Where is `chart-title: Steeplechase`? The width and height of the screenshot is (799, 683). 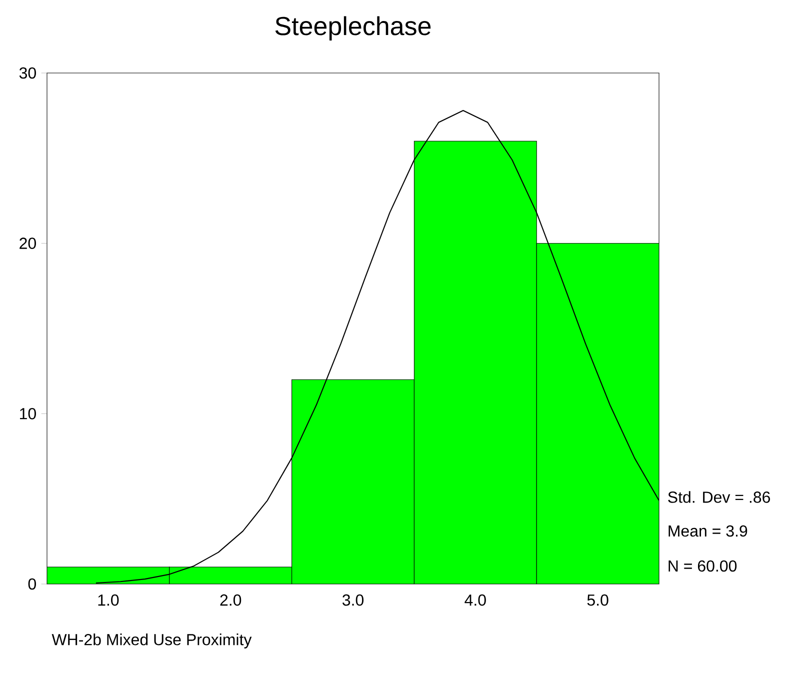 chart-title: Steeplechase is located at coordinates (353, 28).